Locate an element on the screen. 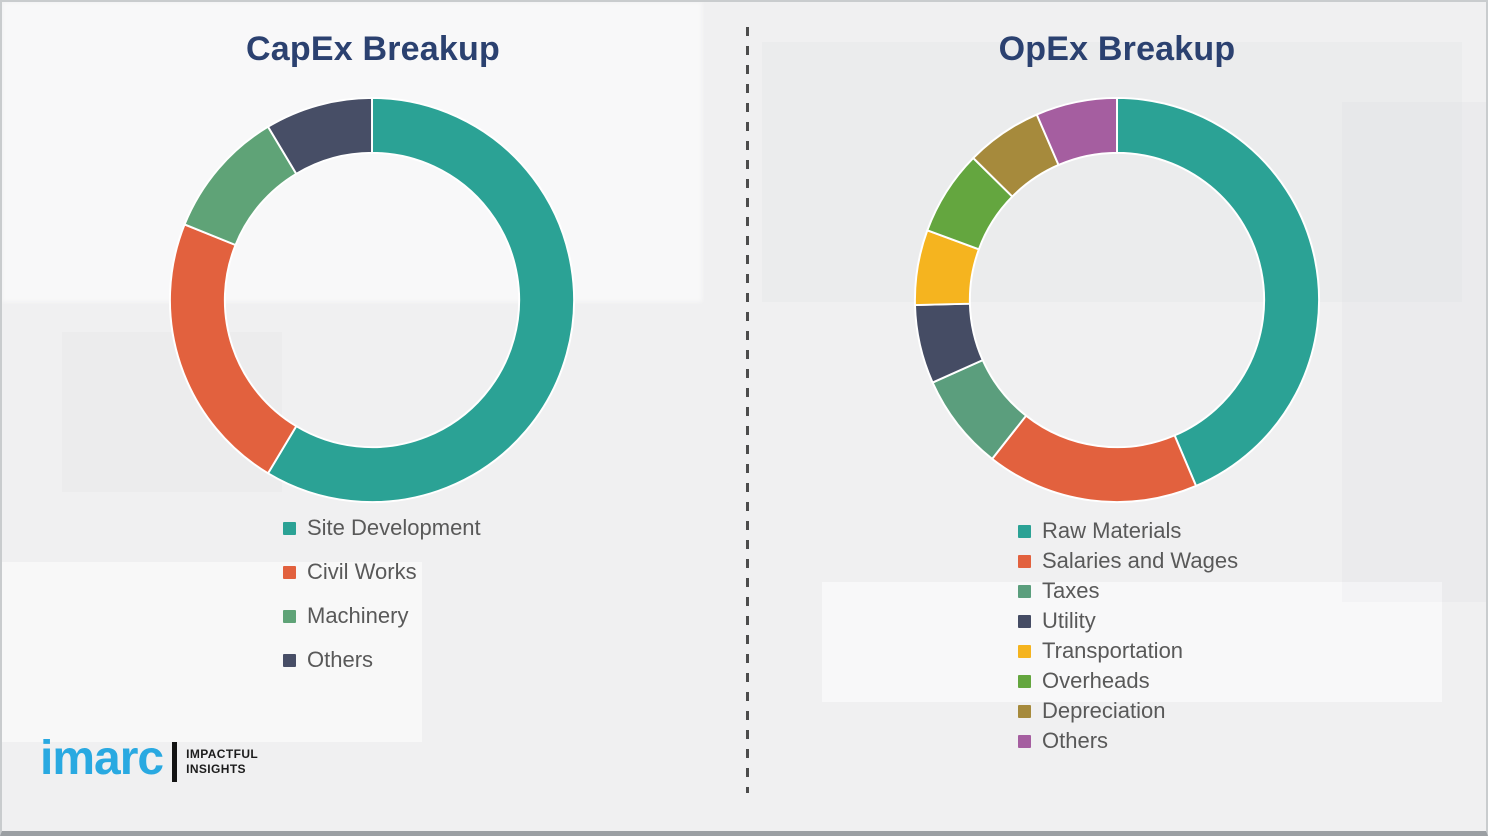 This screenshot has width=1488, height=836. vertical-dashed-divider is located at coordinates (747, 410).